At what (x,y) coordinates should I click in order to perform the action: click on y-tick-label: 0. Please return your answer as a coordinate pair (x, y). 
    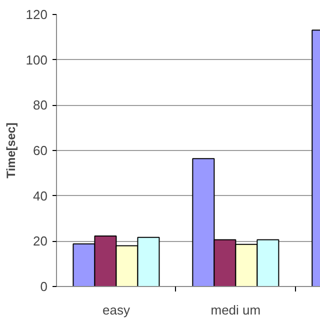
    Looking at the image, I should click on (44, 286).